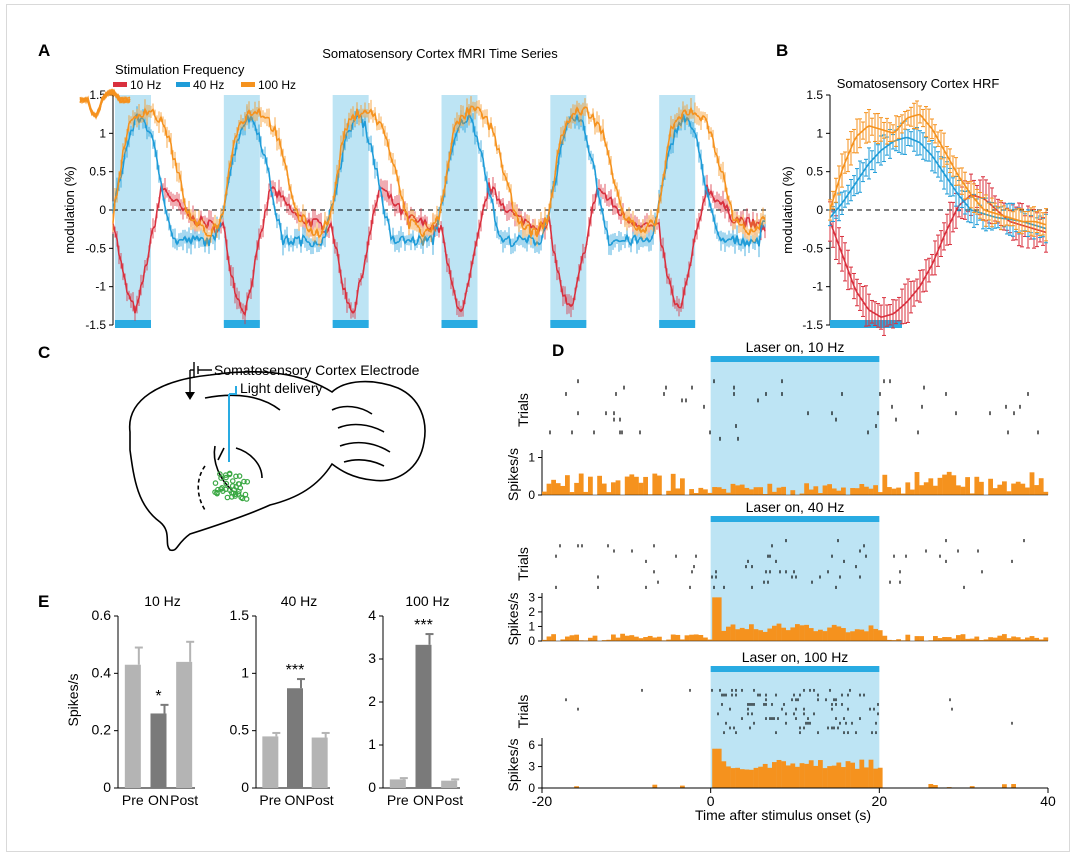 This screenshot has height=856, width=1078. I want to click on psth-tick-label: 1, so click(531, 458).